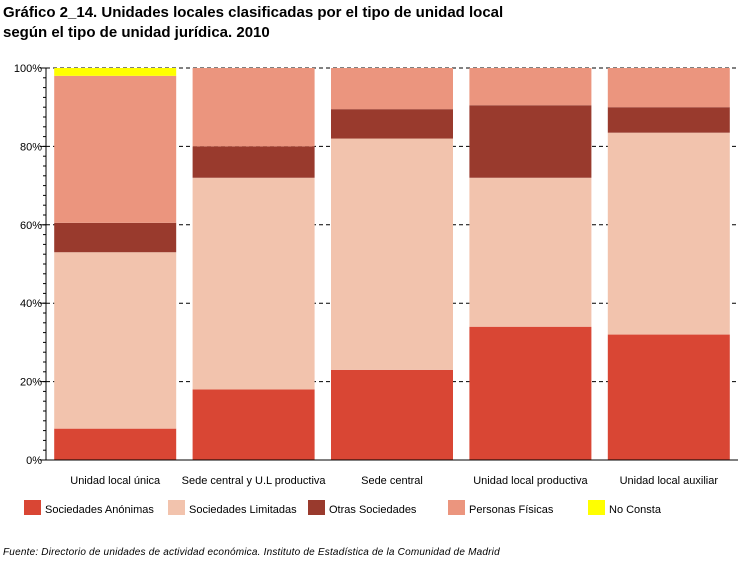 Image resolution: width=748 pixels, height=562 pixels. I want to click on legend-label: Sociedades Anónimas, so click(99, 510).